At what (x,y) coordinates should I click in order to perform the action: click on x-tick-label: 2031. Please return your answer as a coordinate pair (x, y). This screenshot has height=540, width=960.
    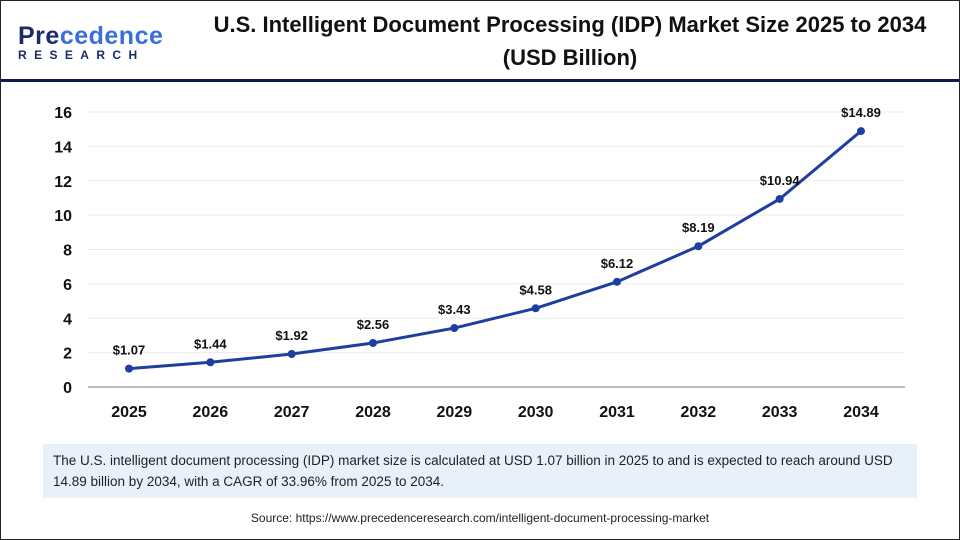
    Looking at the image, I should click on (617, 412).